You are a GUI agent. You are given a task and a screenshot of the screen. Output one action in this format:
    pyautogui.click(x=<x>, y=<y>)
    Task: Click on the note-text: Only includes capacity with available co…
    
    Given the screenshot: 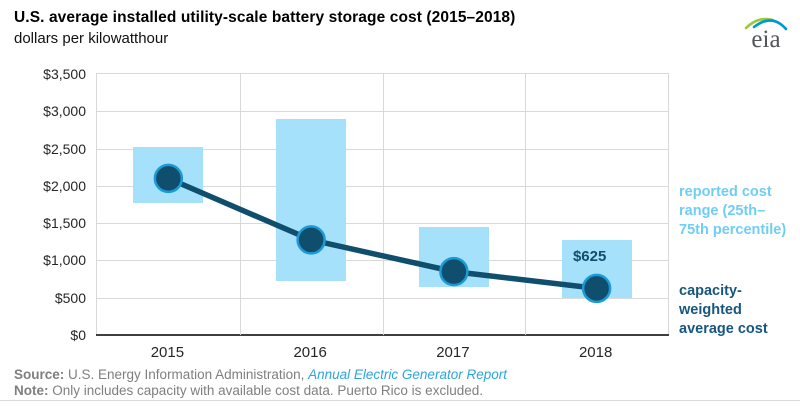 What is the action you would take?
    pyautogui.click(x=265, y=390)
    